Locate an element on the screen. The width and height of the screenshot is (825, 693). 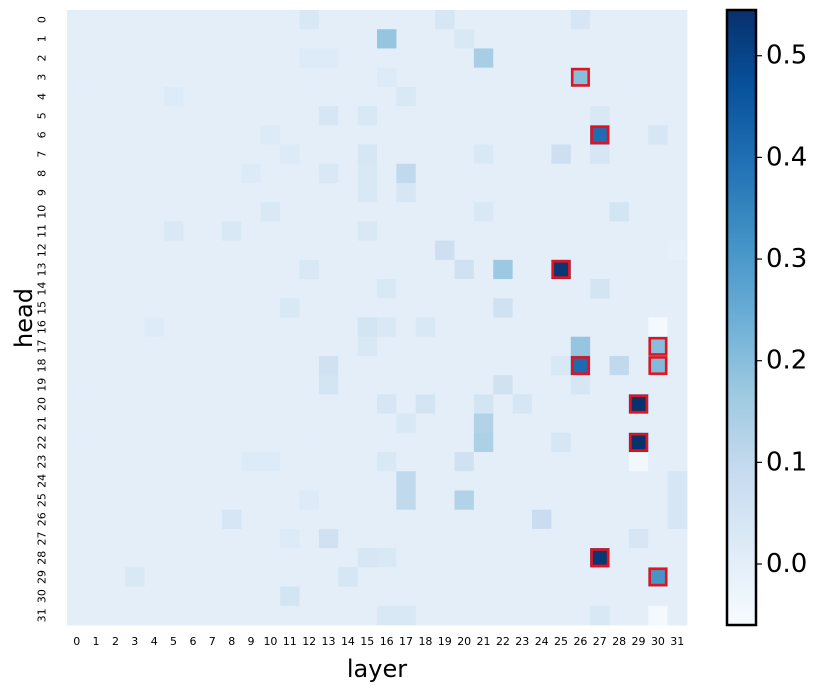
x-tick-label: 1 is located at coordinates (96, 641).